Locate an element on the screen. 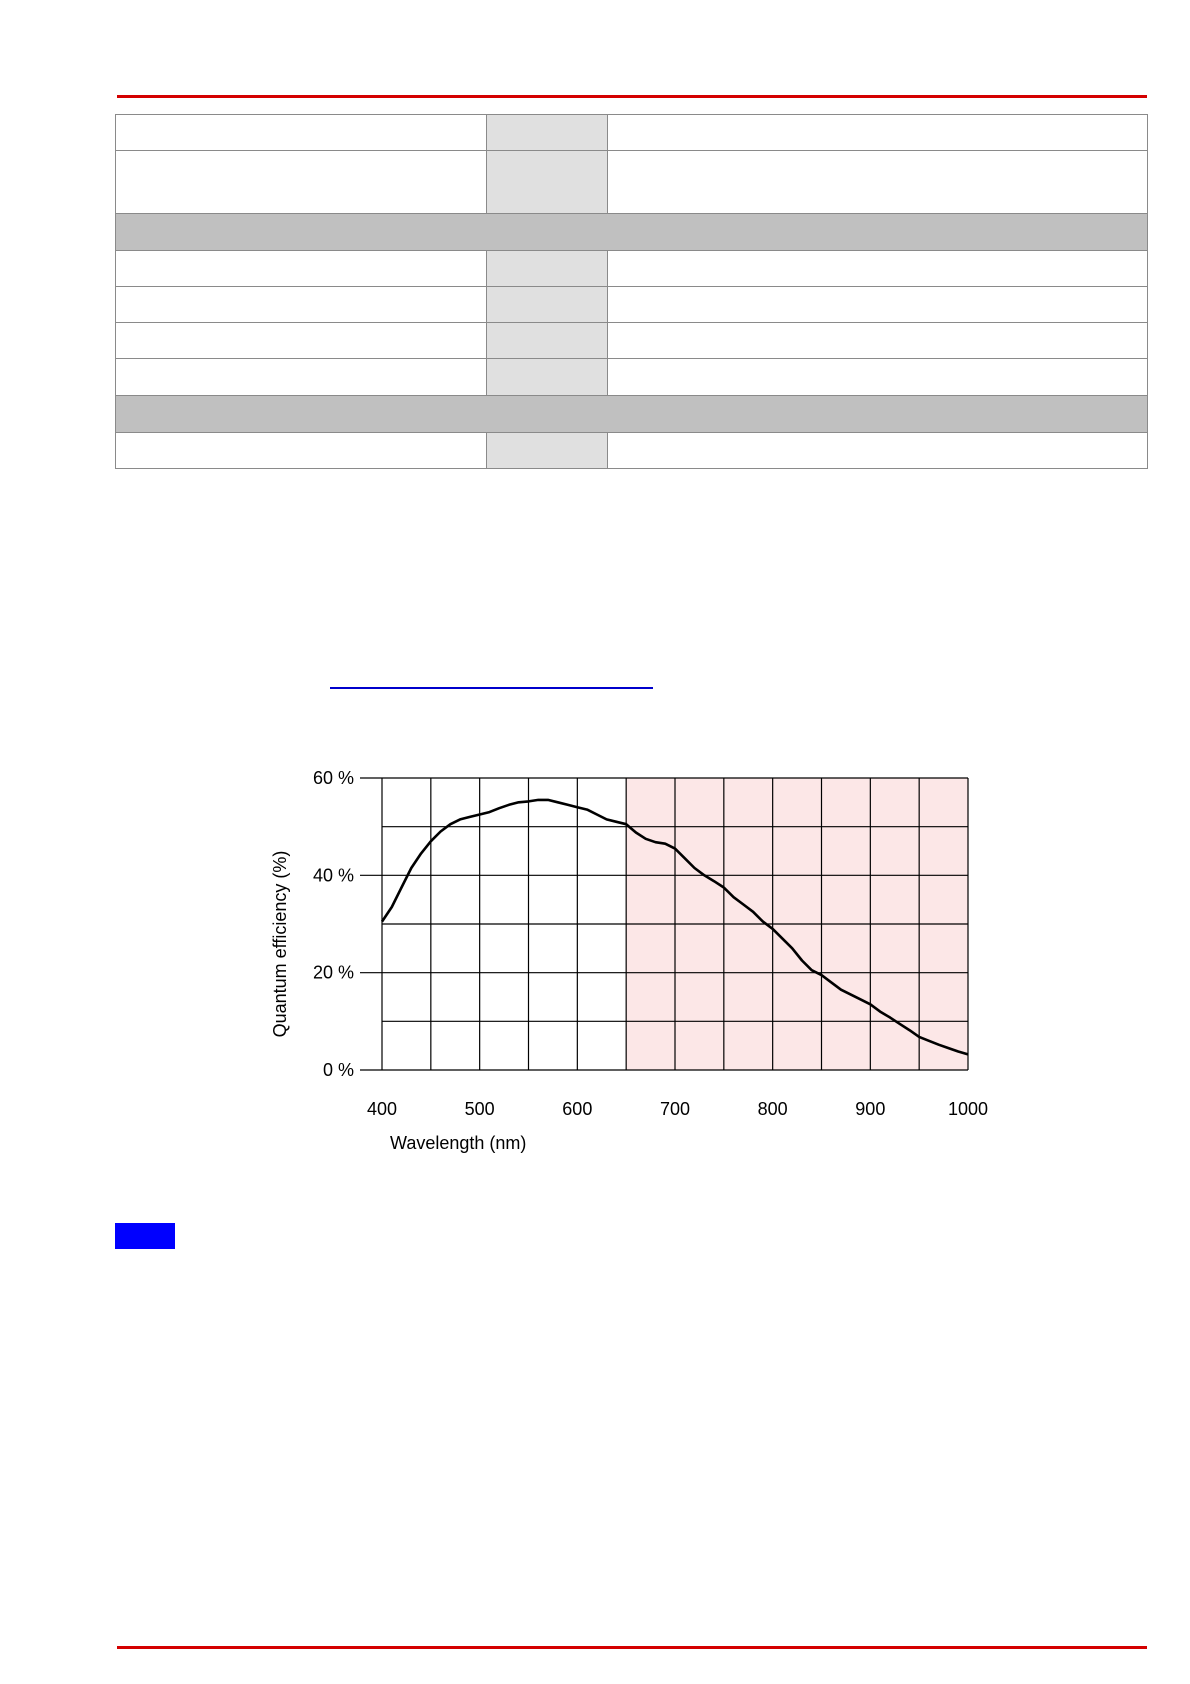 This screenshot has height=1684, width=1190. x-tick-label: 500 is located at coordinates (480, 1109).